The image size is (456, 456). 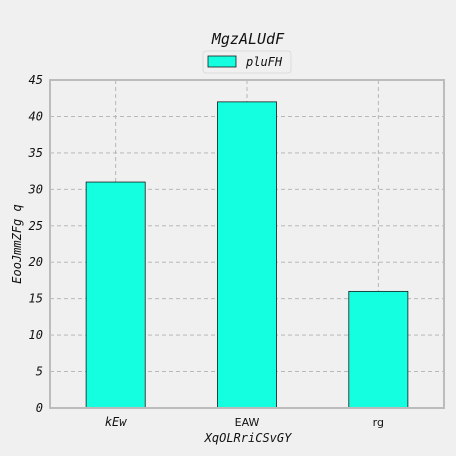 What do you see at coordinates (36, 80) in the screenshot?
I see `y-tick-label: 45` at bounding box center [36, 80].